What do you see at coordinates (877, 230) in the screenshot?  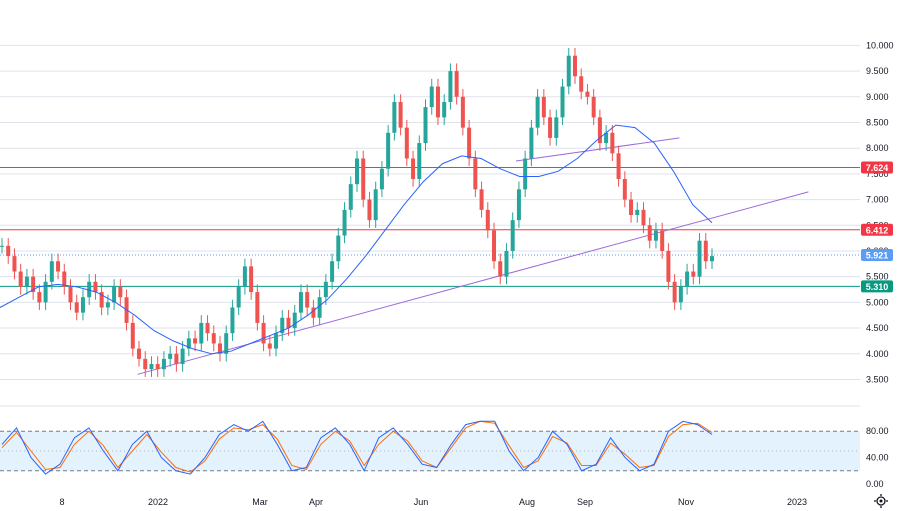 I see `price-tag-text-r2: 6.412` at bounding box center [877, 230].